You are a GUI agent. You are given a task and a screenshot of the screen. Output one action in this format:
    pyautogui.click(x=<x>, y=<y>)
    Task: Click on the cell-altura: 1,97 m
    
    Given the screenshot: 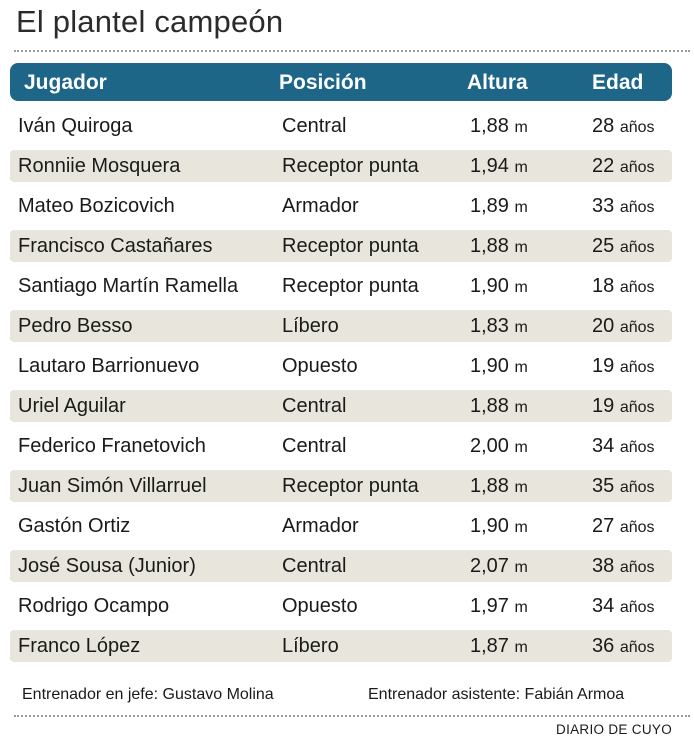 What is the action you would take?
    pyautogui.click(x=499, y=606)
    